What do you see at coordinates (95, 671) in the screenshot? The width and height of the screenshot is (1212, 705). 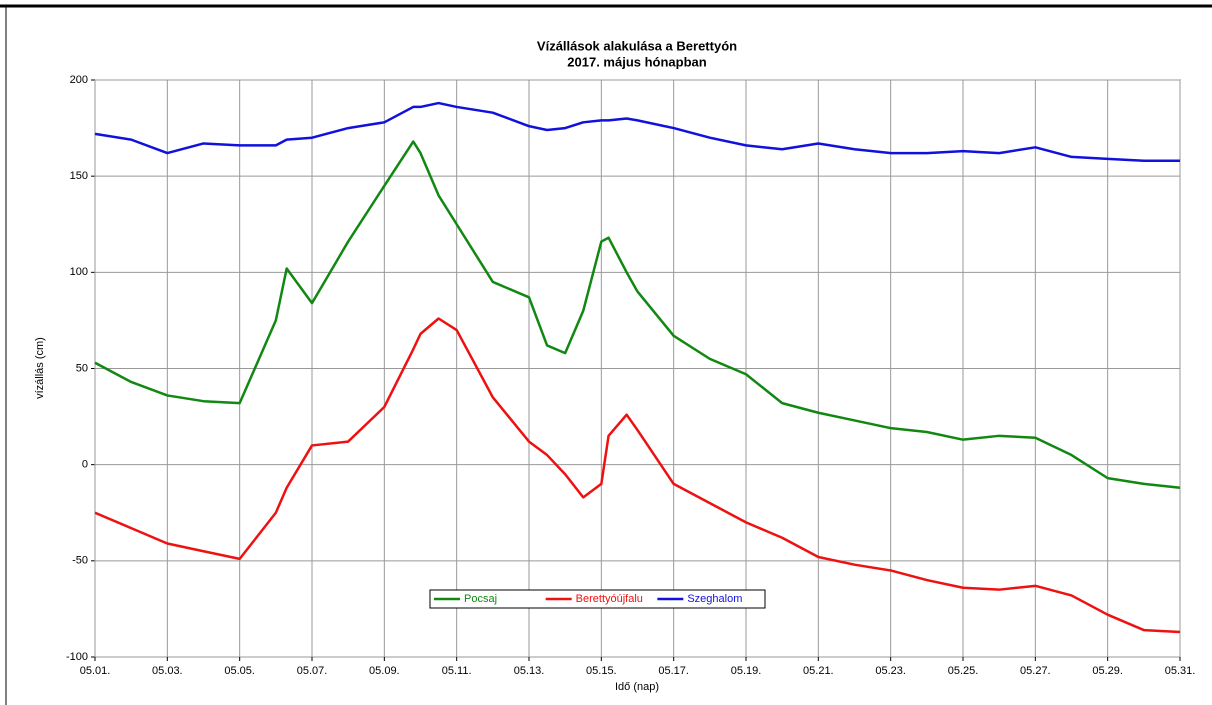 I see `x-tick-label: 05.01.` at bounding box center [95, 671].